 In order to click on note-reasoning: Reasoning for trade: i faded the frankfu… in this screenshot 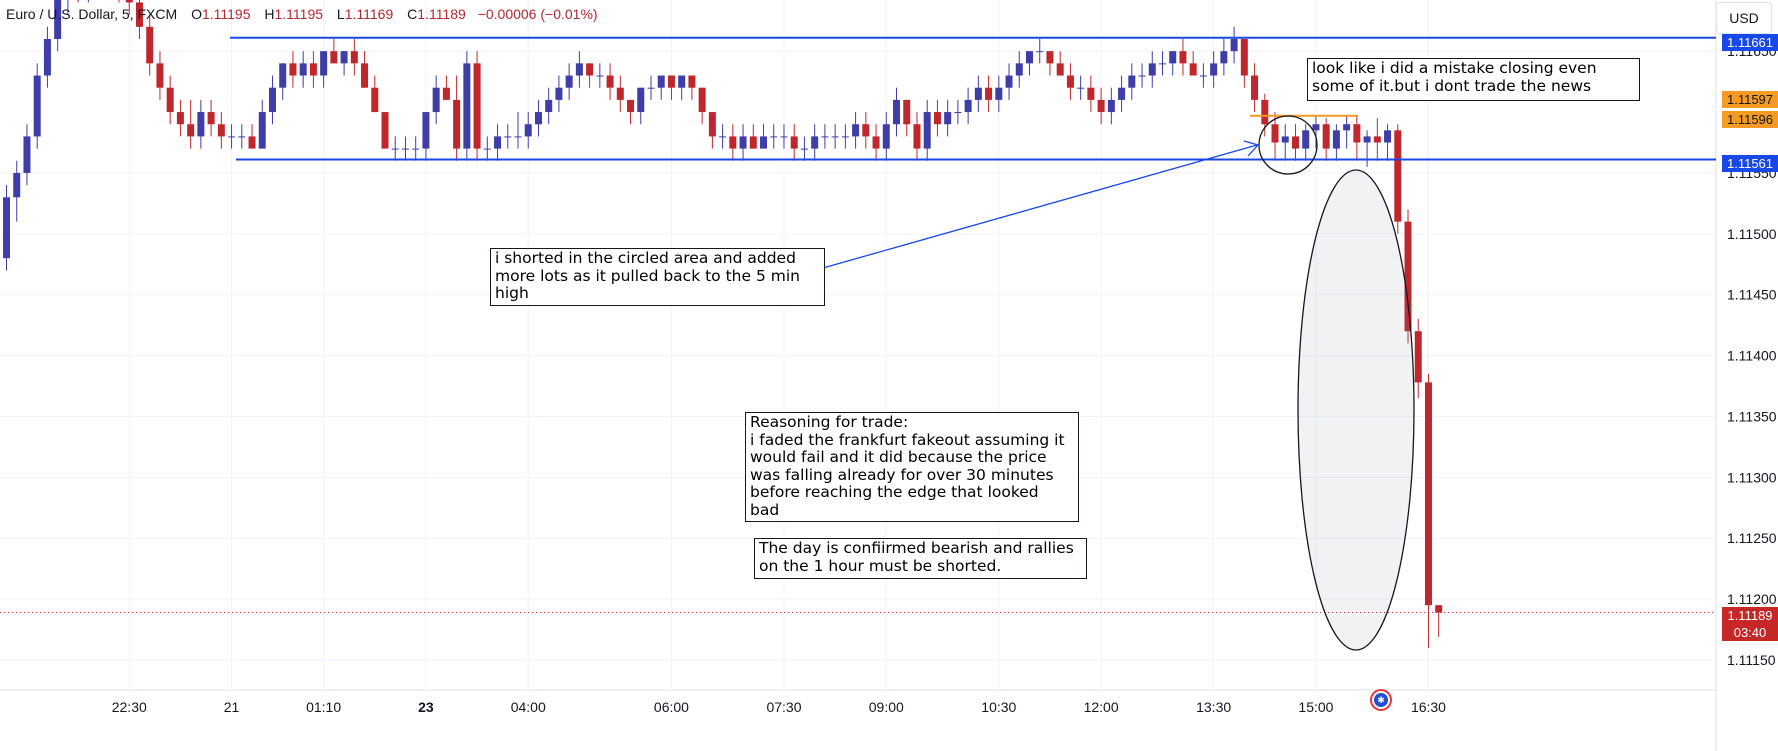, I will do `click(912, 467)`.